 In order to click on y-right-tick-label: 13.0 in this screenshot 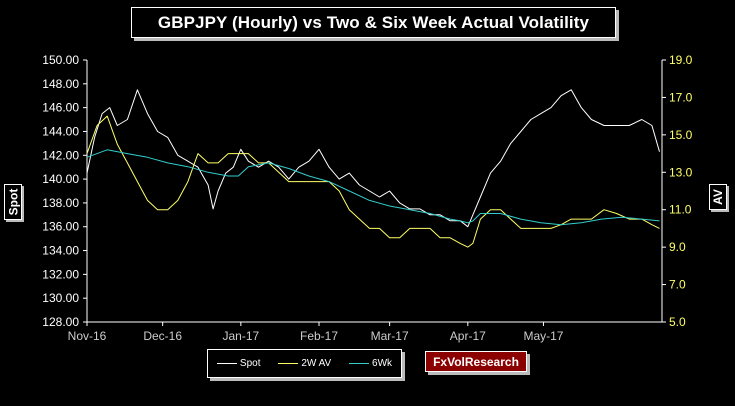, I will do `click(681, 172)`.